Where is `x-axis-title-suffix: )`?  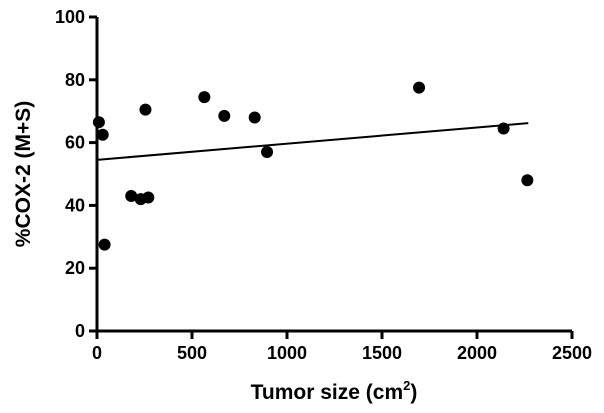 x-axis-title-suffix: ) is located at coordinates (413, 392).